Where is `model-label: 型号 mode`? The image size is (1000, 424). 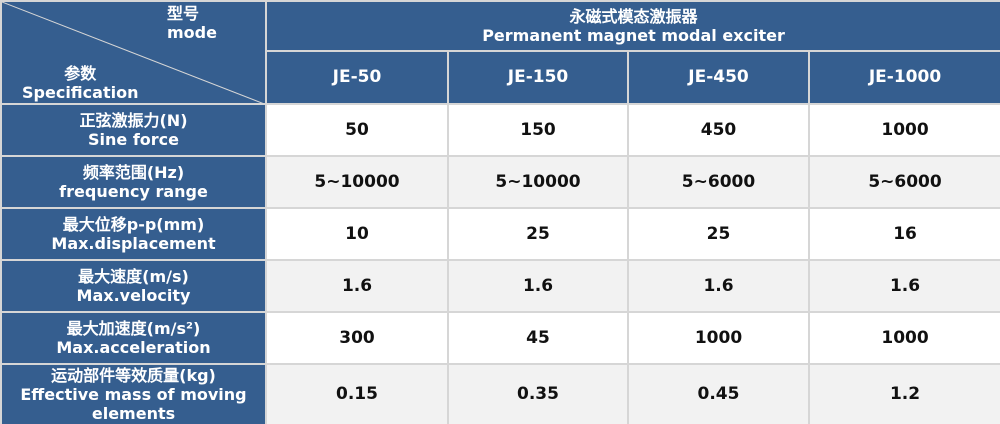 model-label: 型号 mode is located at coordinates (192, 23).